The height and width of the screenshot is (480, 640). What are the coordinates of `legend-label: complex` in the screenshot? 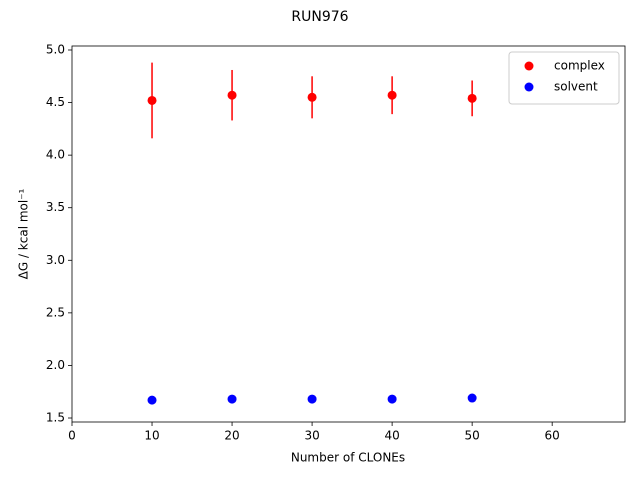 It's located at (579, 66).